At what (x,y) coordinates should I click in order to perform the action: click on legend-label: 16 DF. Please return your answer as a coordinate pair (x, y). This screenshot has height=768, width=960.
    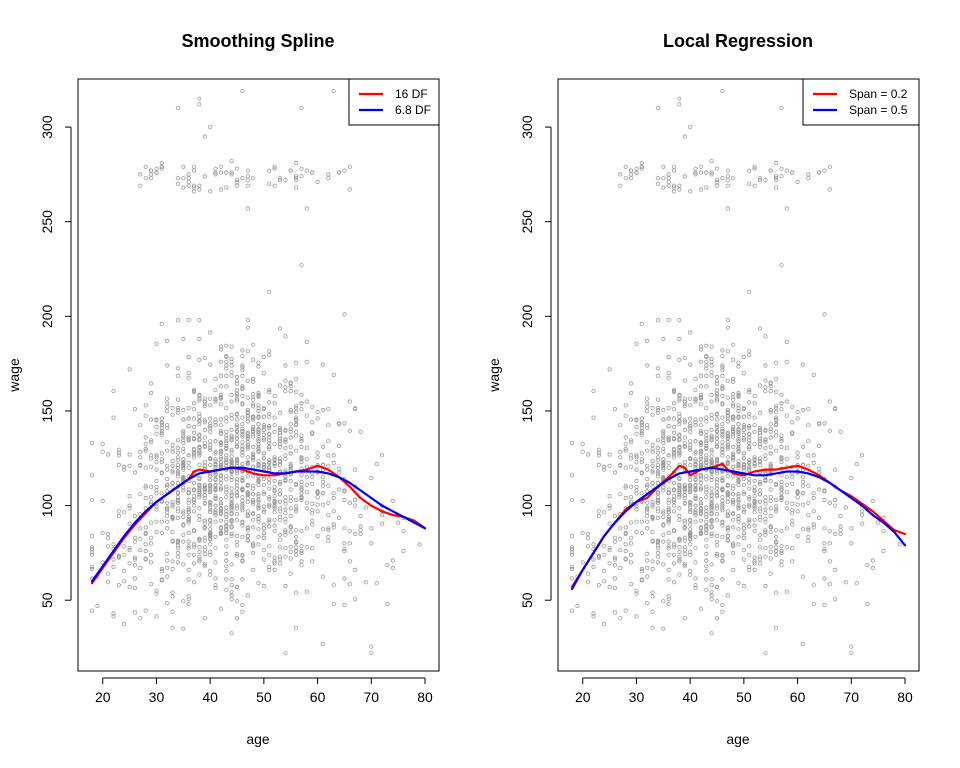
    Looking at the image, I should click on (411, 94).